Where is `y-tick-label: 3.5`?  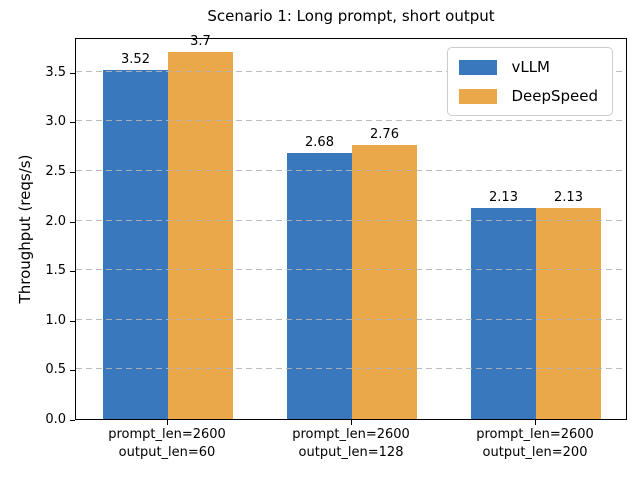 y-tick-label: 3.5 is located at coordinates (55, 72).